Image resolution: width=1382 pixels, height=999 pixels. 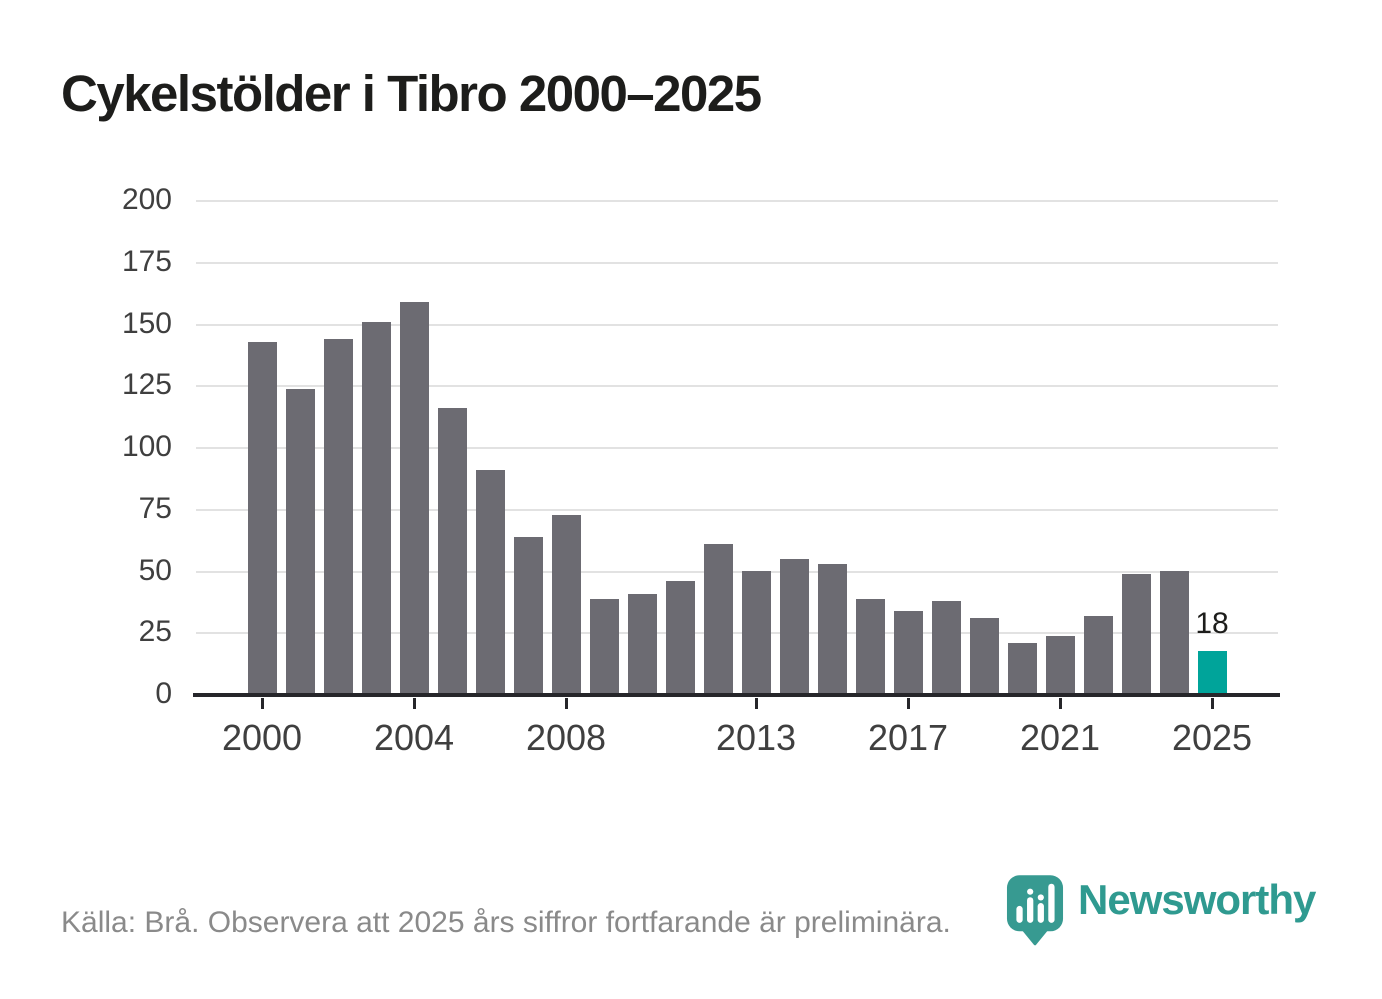 I want to click on bar-2013, so click(x=756, y=633).